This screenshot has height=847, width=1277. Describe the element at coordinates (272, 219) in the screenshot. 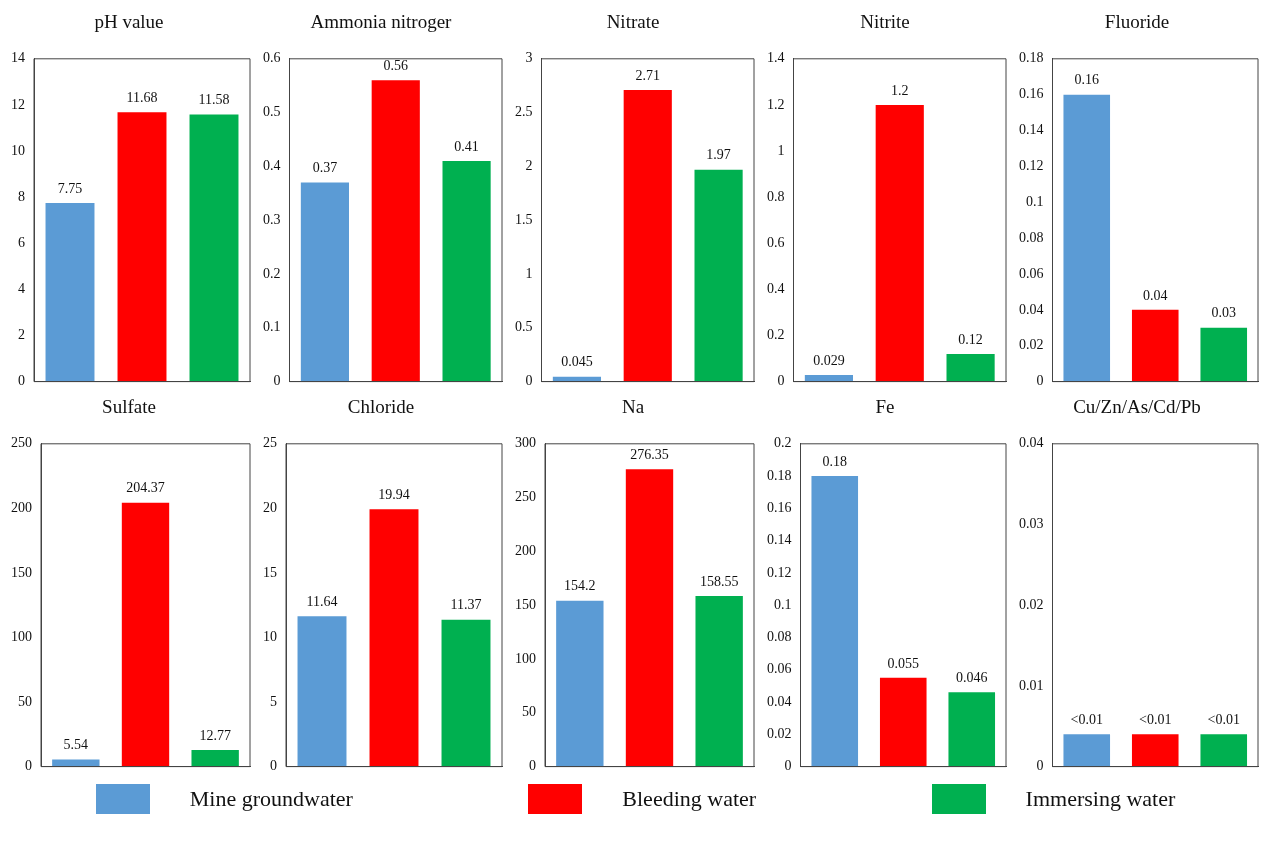

I see `y-tick-label: 0.3` at that location.